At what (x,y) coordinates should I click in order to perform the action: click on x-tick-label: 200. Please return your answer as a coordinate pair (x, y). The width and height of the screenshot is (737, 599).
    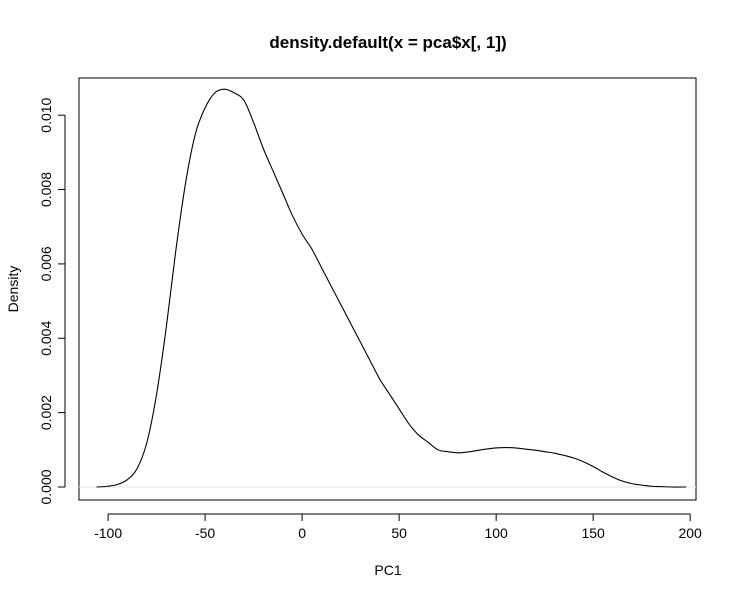
    Looking at the image, I should click on (690, 533).